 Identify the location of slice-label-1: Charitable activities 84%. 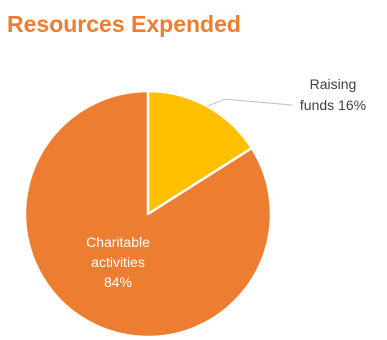
(118, 262).